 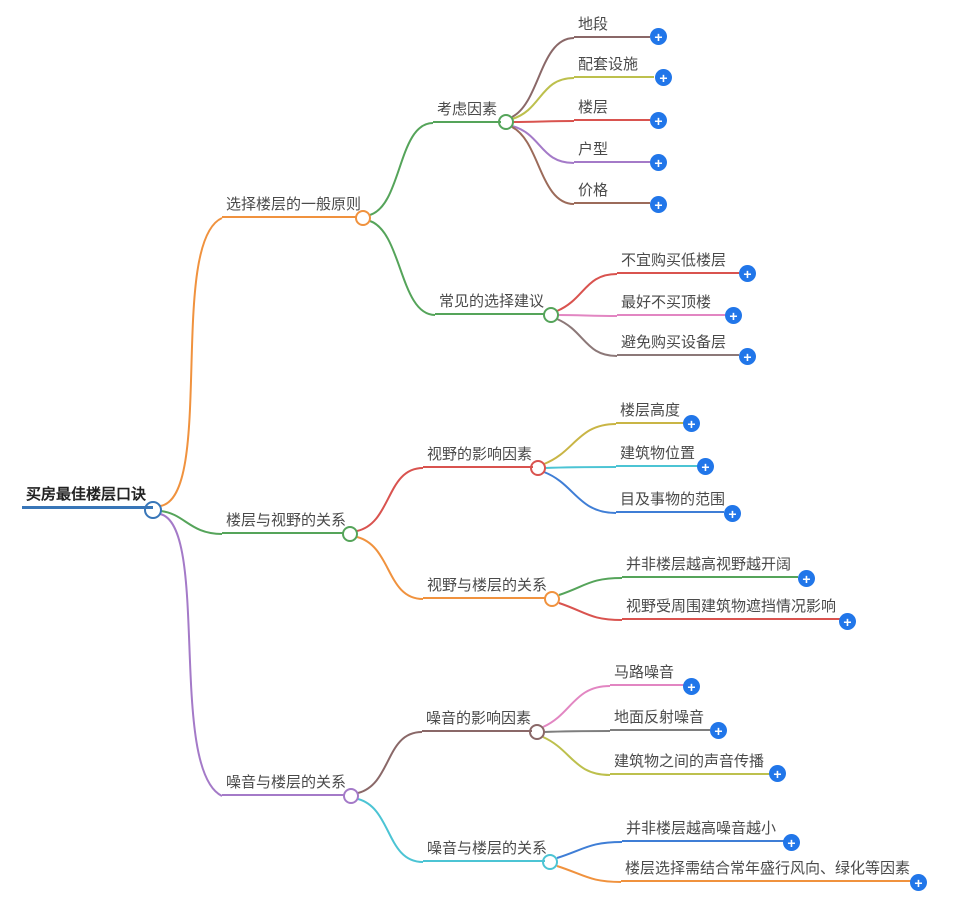 What do you see at coordinates (650, 412) in the screenshot?
I see `leaf-floor-height: 楼层高度` at bounding box center [650, 412].